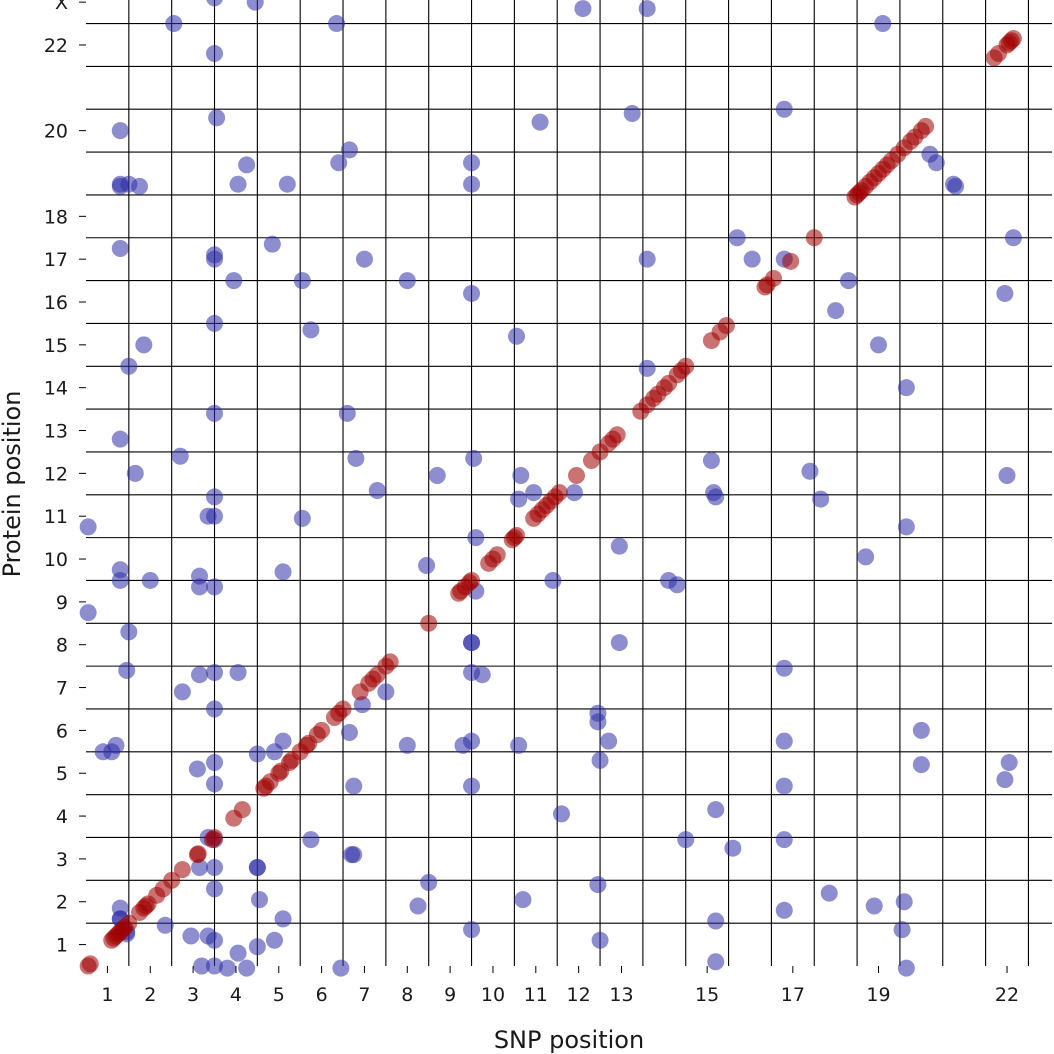 The height and width of the screenshot is (1054, 1054). Describe the element at coordinates (62, 646) in the screenshot. I see `y-tick-label-7: 8` at that location.